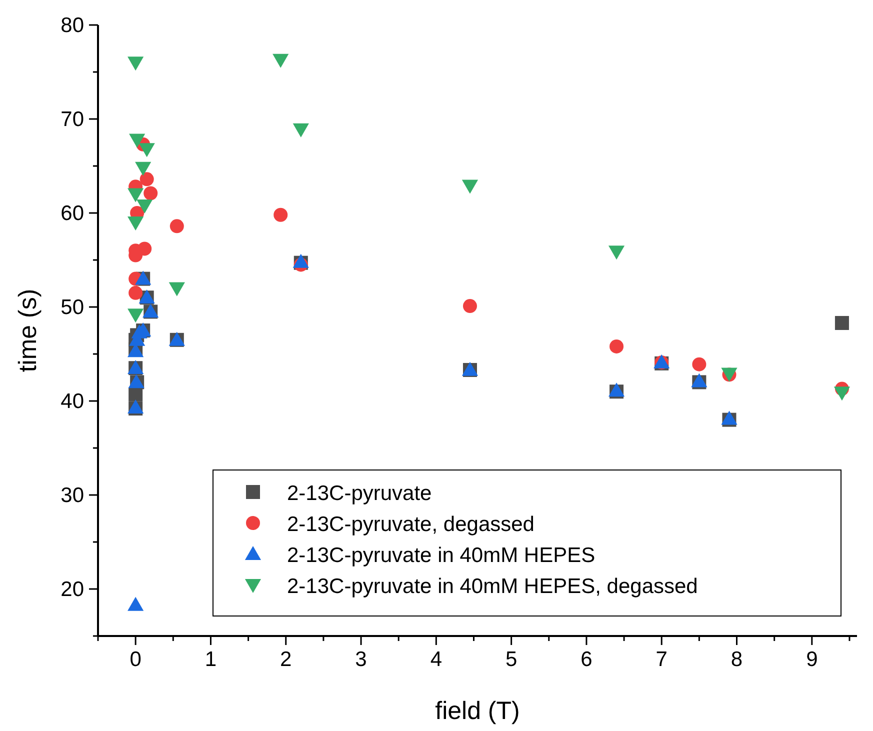  Describe the element at coordinates (410, 524) in the screenshot. I see `legend-label: 2-13C-pyruvate, degassed` at that location.